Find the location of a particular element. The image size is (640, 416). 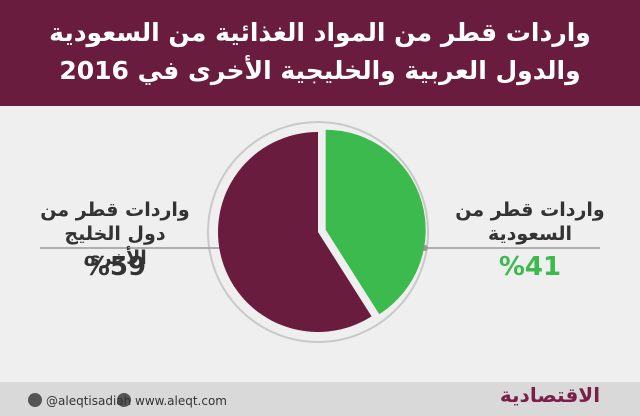

twitter-icon is located at coordinates (35, 400).